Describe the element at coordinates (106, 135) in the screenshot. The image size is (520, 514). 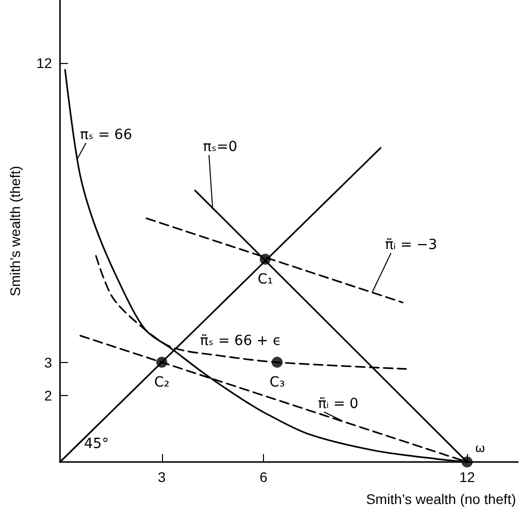
I see `series-label: πₛ = 66` at that location.